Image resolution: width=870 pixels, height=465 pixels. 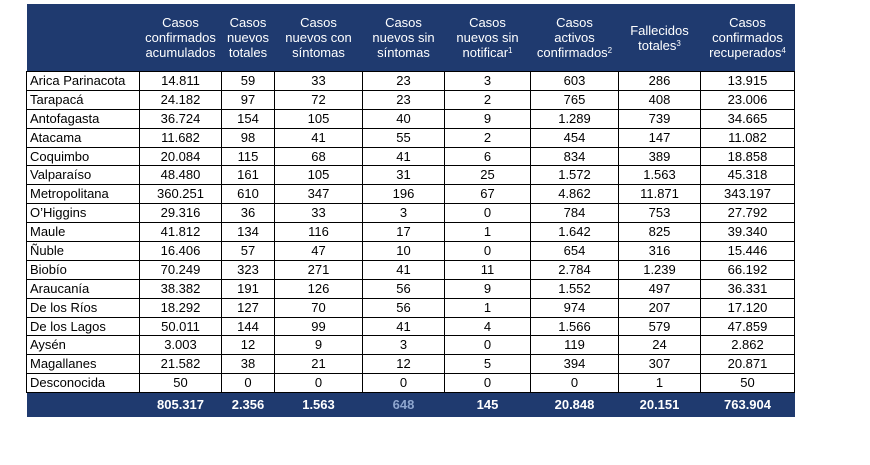 What do you see at coordinates (248, 99) in the screenshot?
I see `value-cell: 97` at bounding box center [248, 99].